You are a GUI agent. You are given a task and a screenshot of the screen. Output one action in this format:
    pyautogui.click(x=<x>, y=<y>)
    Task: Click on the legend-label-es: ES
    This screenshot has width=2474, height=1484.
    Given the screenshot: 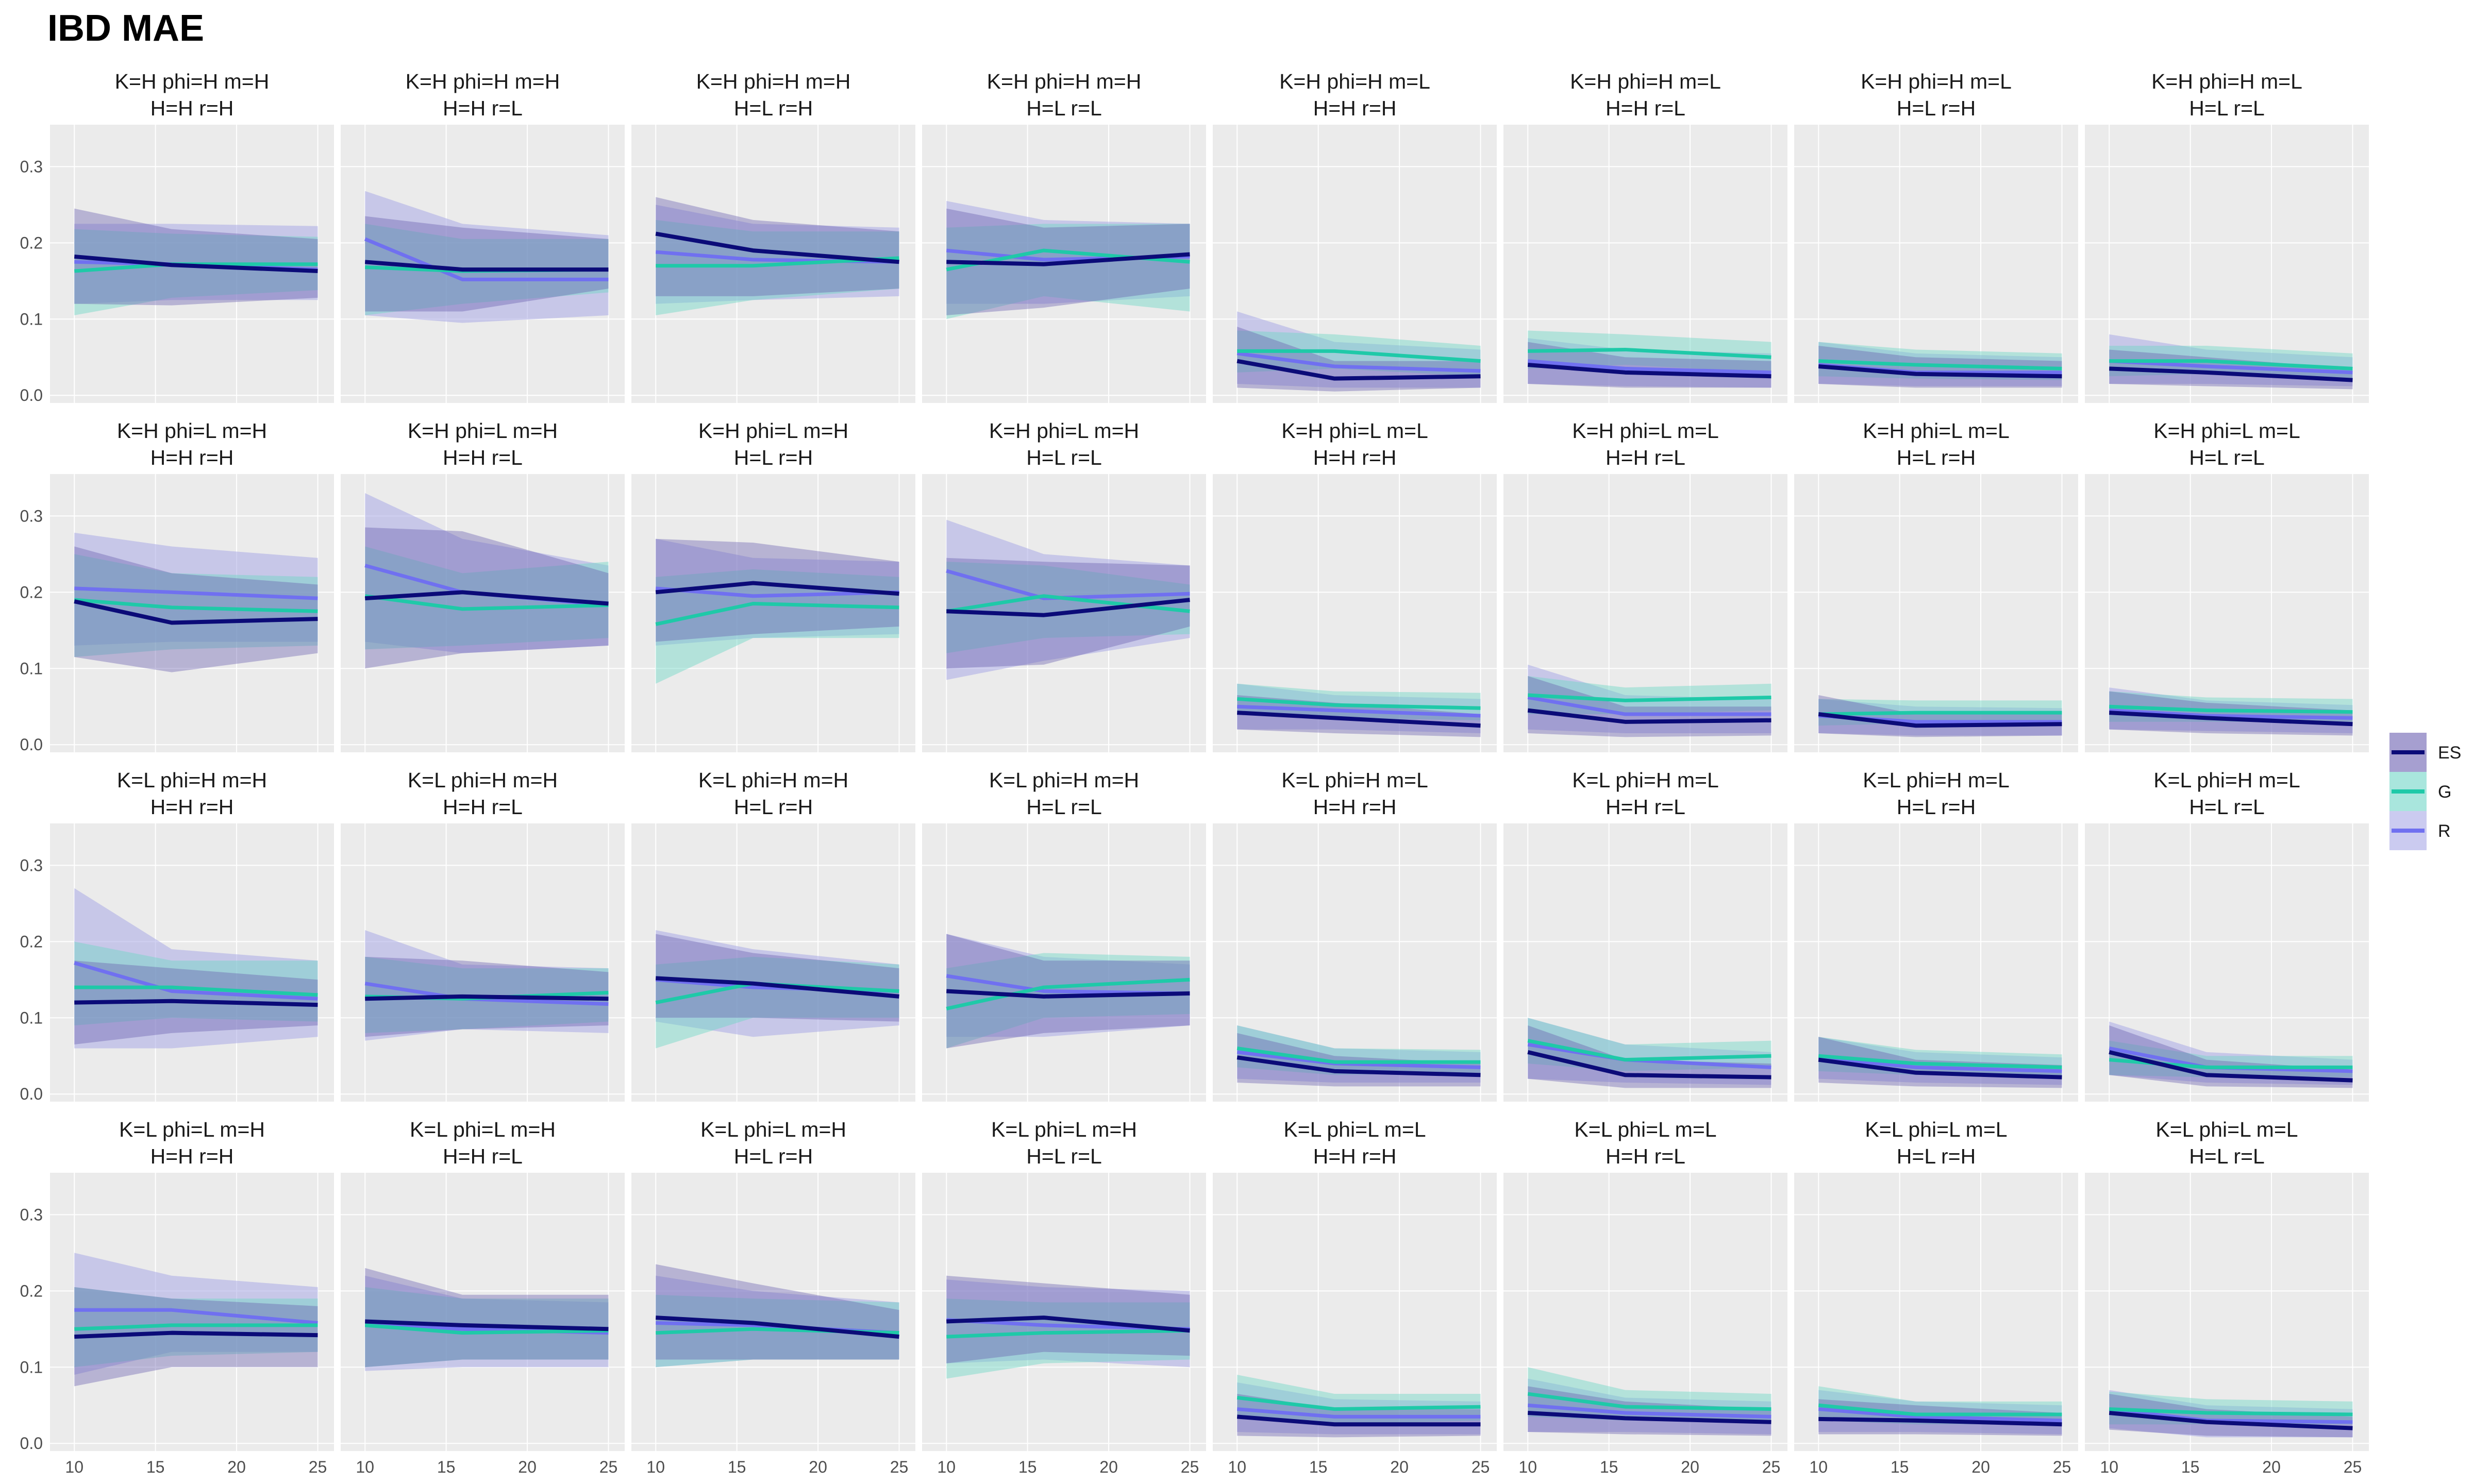 What is the action you would take?
    pyautogui.click(x=2449, y=753)
    